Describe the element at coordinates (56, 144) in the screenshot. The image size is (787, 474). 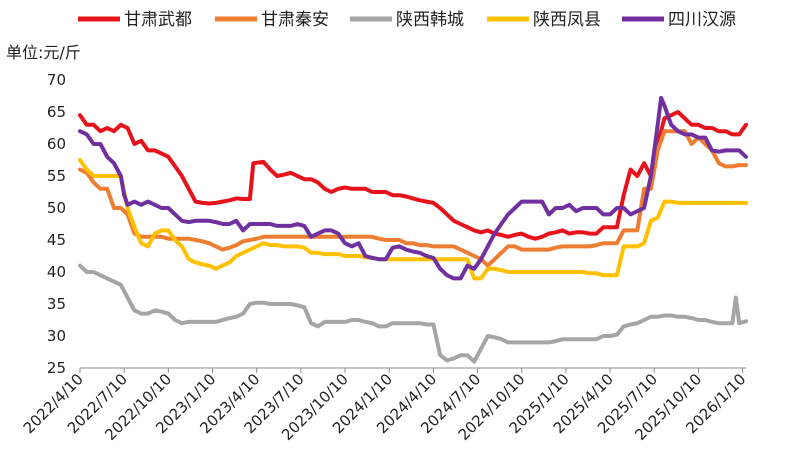
I see `y-tick-label: 60` at that location.